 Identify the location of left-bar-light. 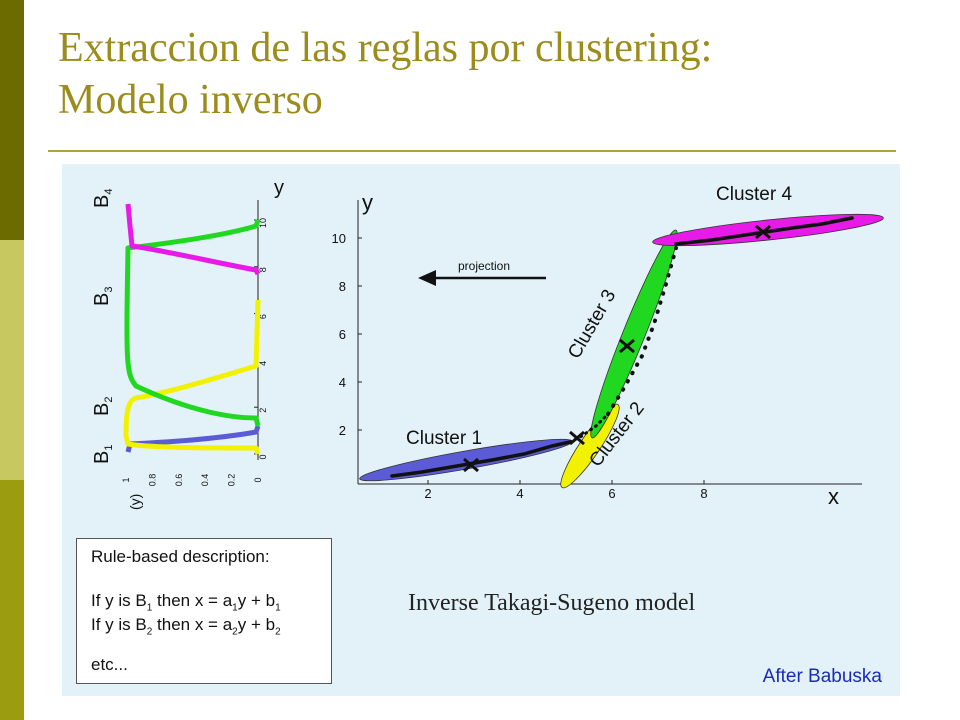
(12, 360).